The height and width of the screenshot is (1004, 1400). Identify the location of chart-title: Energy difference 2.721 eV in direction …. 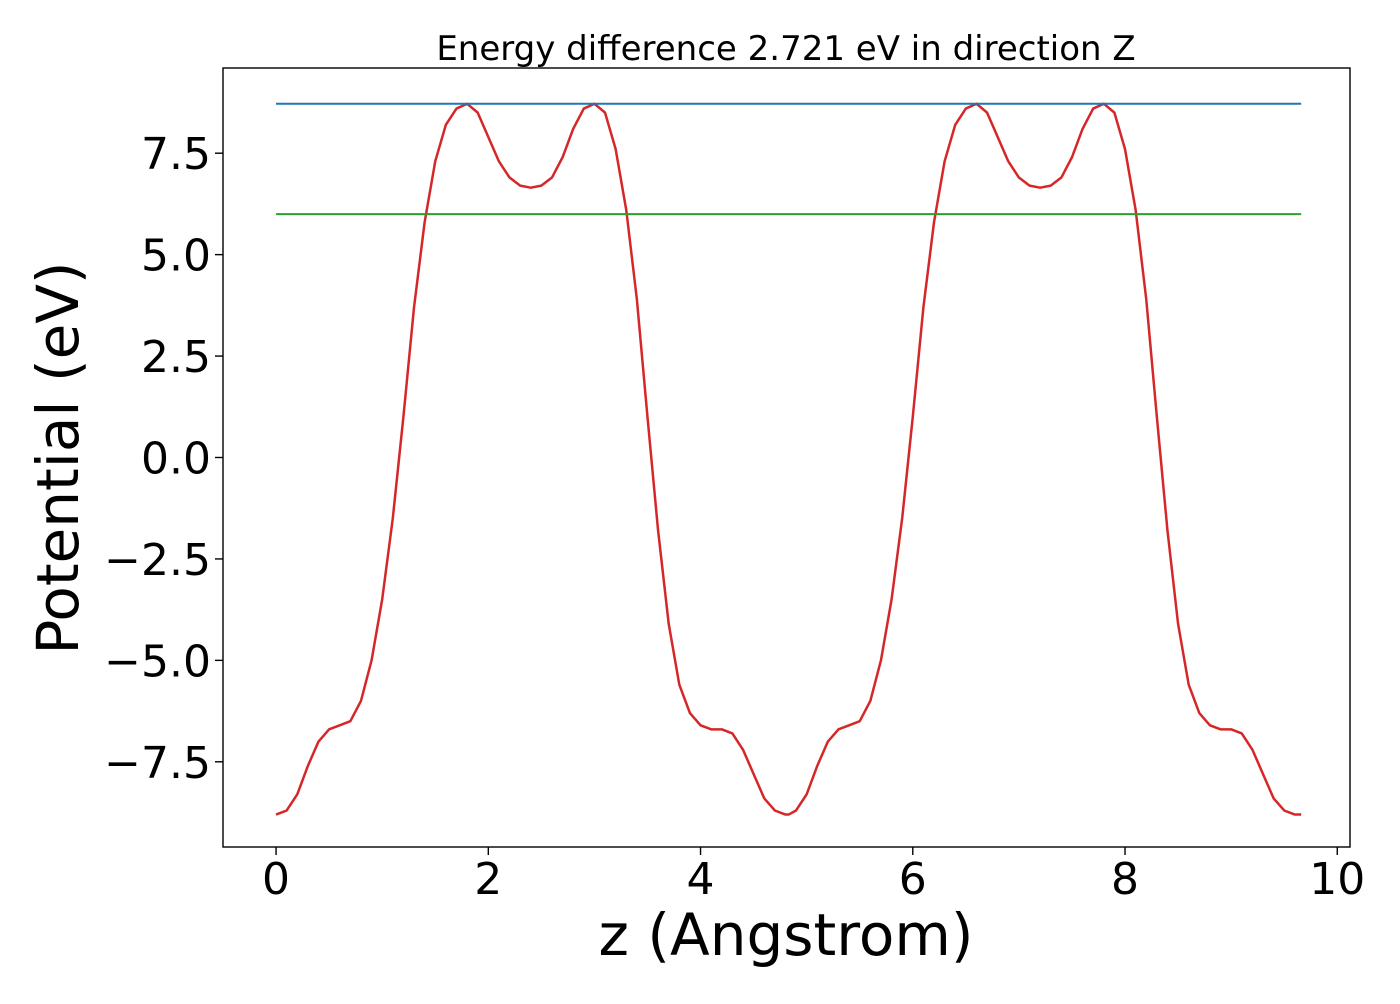
(785, 49).